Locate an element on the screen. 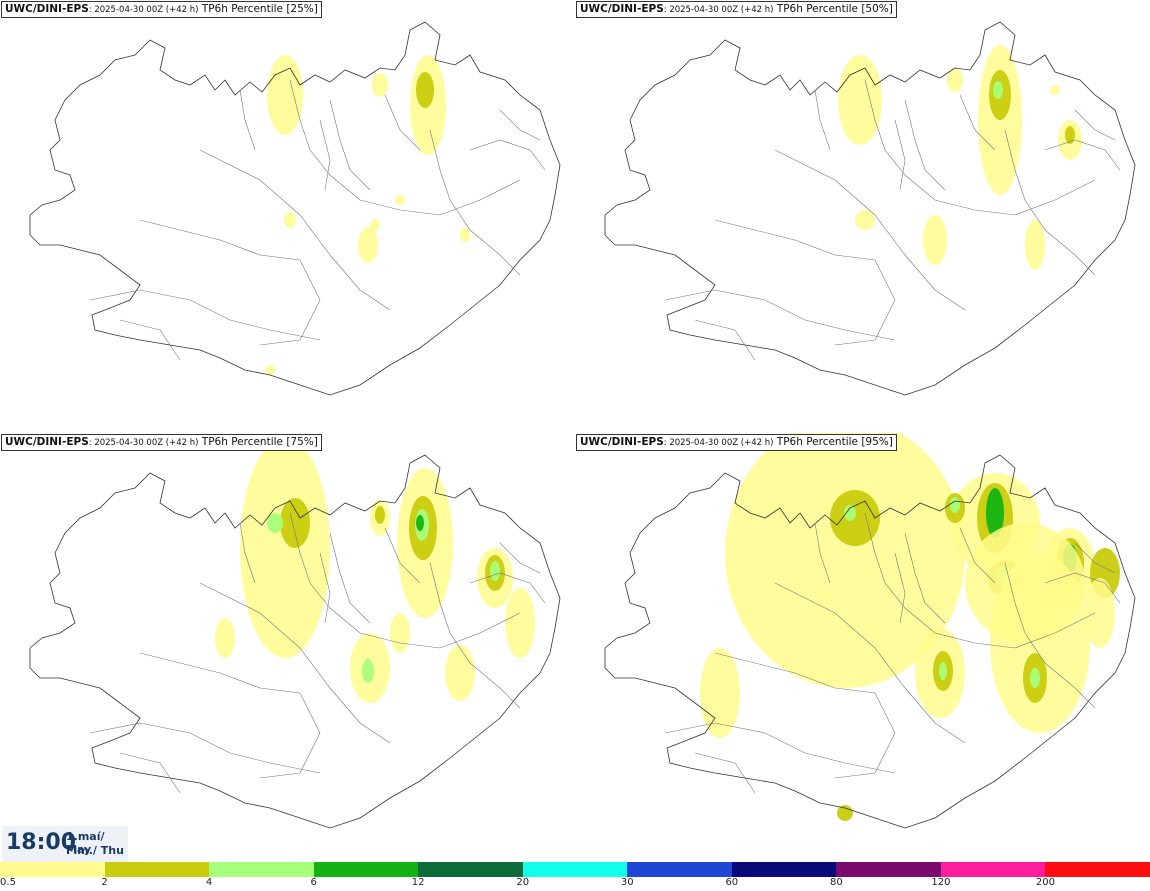  legend-tick-label: 2 is located at coordinates (104, 882).